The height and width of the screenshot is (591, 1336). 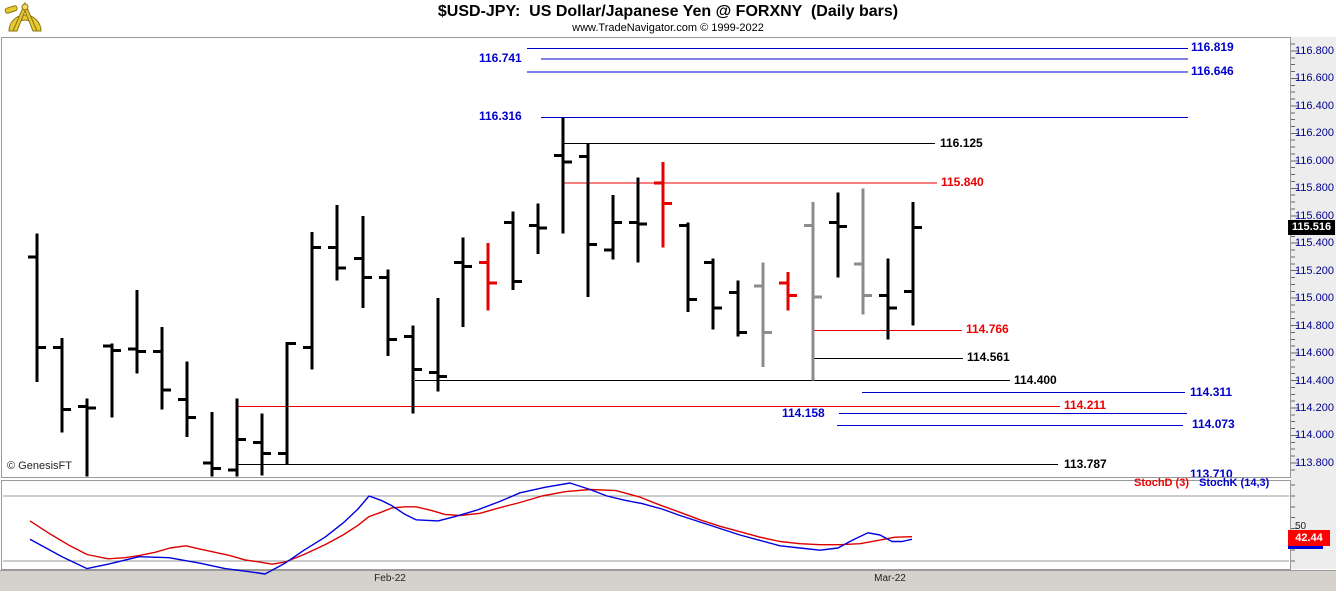 What do you see at coordinates (1314, 105) in the screenshot?
I see `price-axis-label: 116.400` at bounding box center [1314, 105].